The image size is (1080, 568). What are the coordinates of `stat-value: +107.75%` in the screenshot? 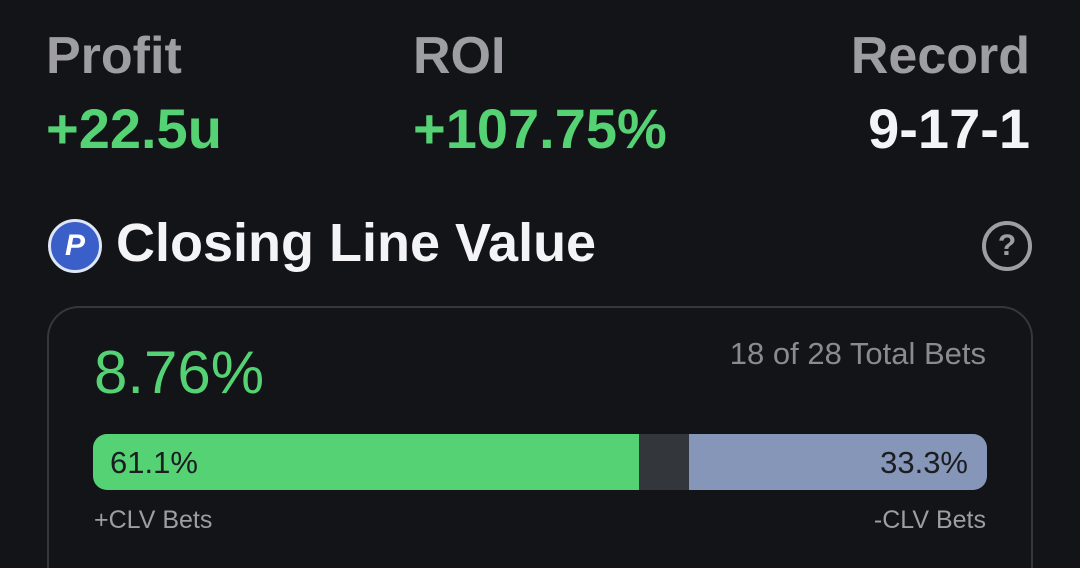 It's located at (540, 128).